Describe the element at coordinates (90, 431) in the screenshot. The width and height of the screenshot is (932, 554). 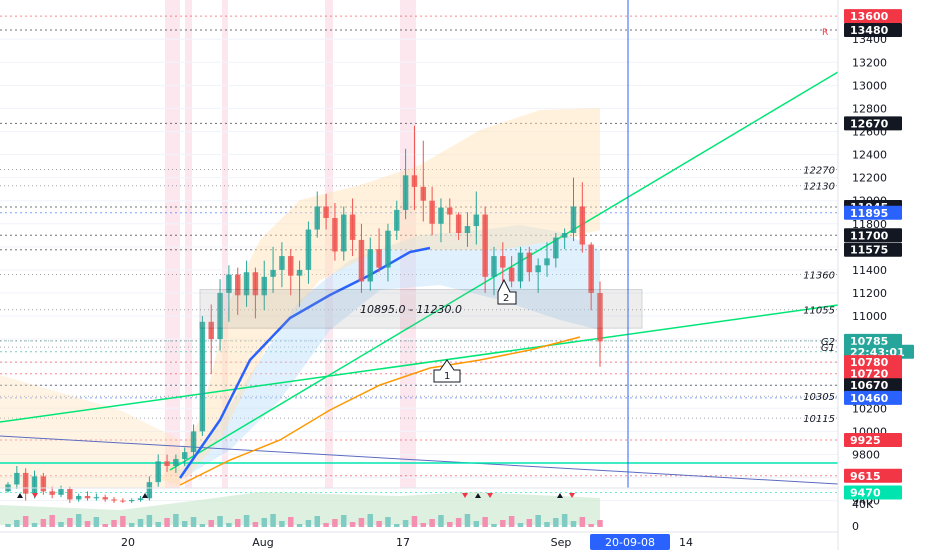
I see `ma-ribbon-orange-left` at that location.